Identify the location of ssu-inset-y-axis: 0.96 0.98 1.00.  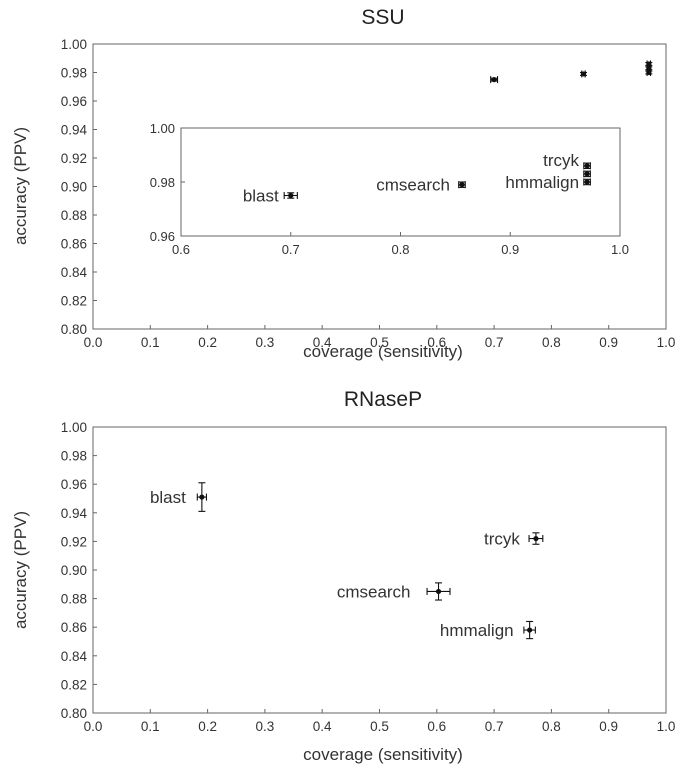
(167, 182).